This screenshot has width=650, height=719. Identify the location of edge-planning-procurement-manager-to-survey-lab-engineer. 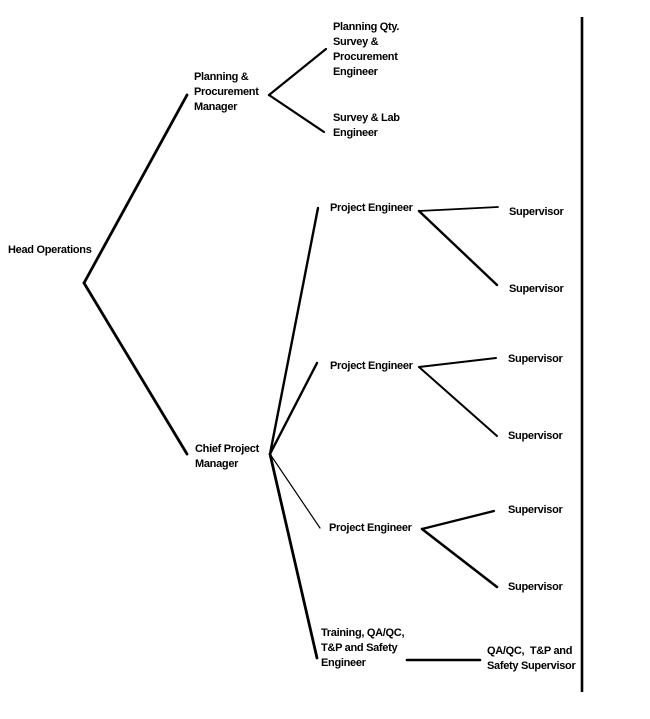
(296, 113).